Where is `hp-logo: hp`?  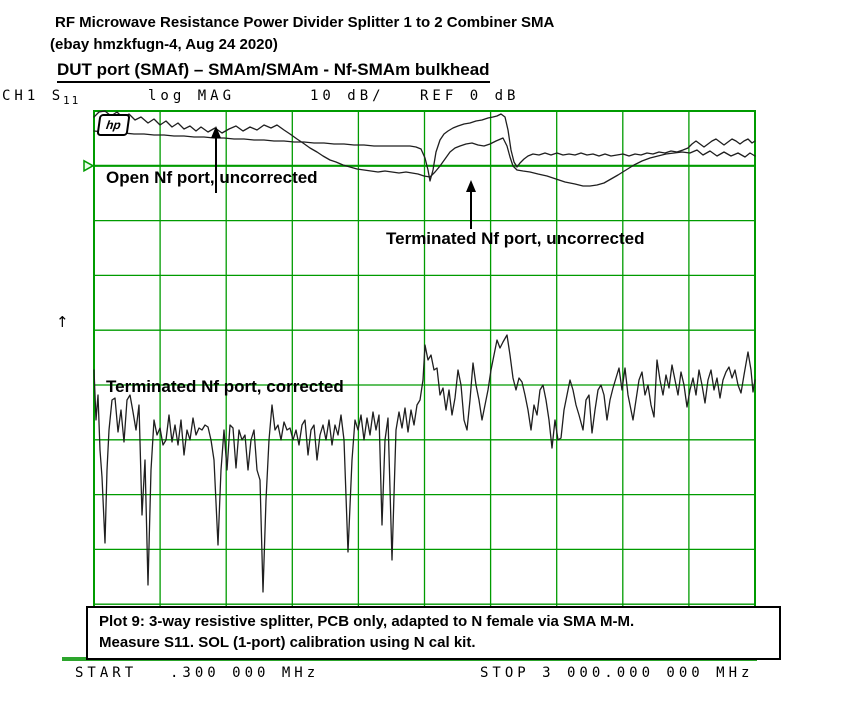 hp-logo: hp is located at coordinates (113, 125).